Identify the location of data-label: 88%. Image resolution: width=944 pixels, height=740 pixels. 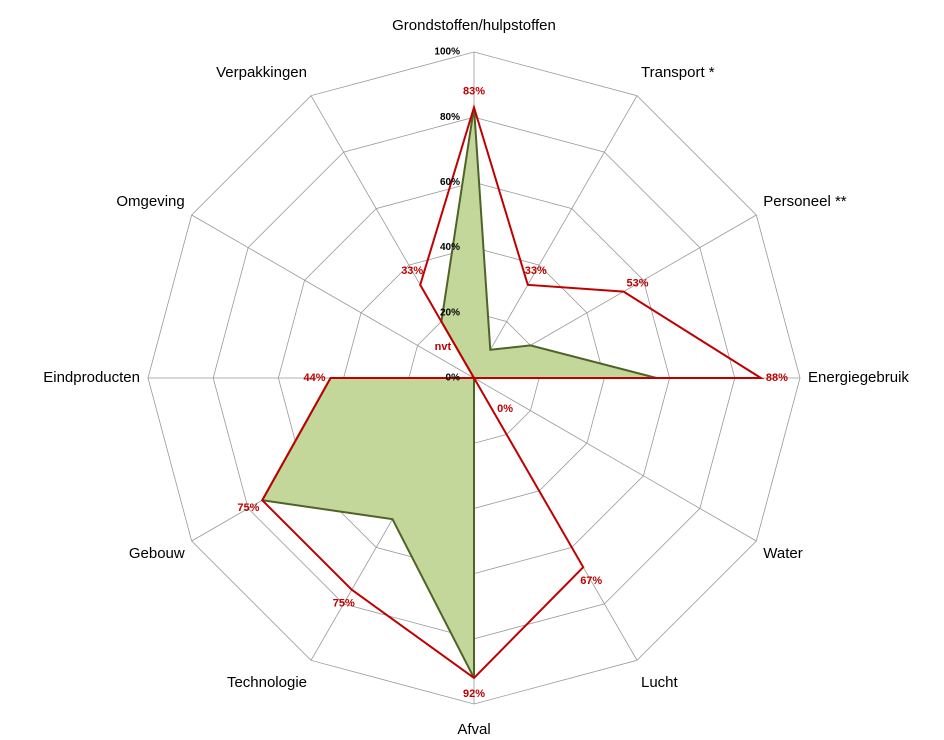
(777, 378).